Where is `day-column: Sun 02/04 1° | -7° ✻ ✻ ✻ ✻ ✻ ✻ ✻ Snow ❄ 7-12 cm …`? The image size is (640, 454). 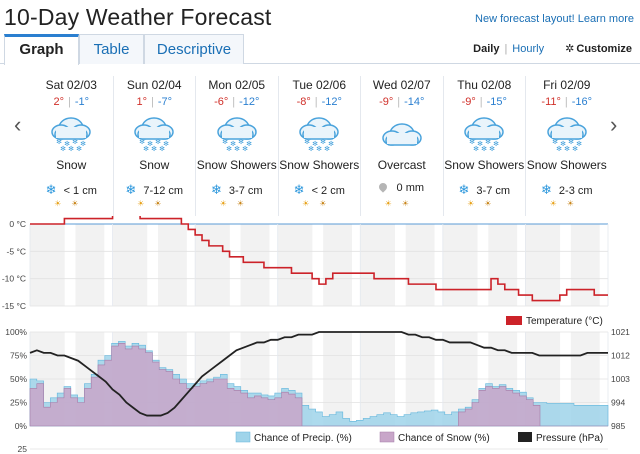 day-column: Sun 02/04 1° | -7° ✻ ✻ ✻ ✻ ✻ ✻ ✻ Snow ❄ 7-12 cm … is located at coordinates (154, 146).